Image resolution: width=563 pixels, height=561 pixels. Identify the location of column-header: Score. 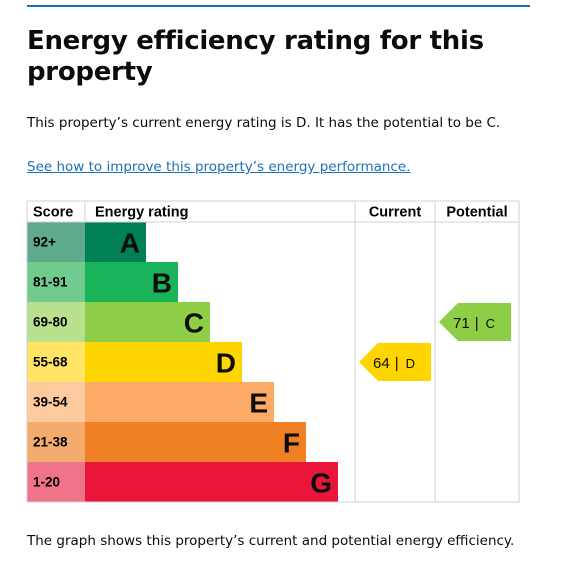
(53, 213).